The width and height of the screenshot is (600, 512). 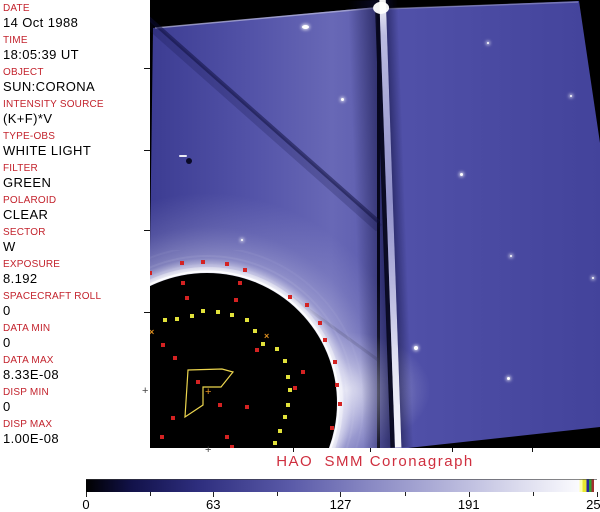 What do you see at coordinates (76, 272) in the screenshot?
I see `metadata-field: EXPOSURE 8.192` at bounding box center [76, 272].